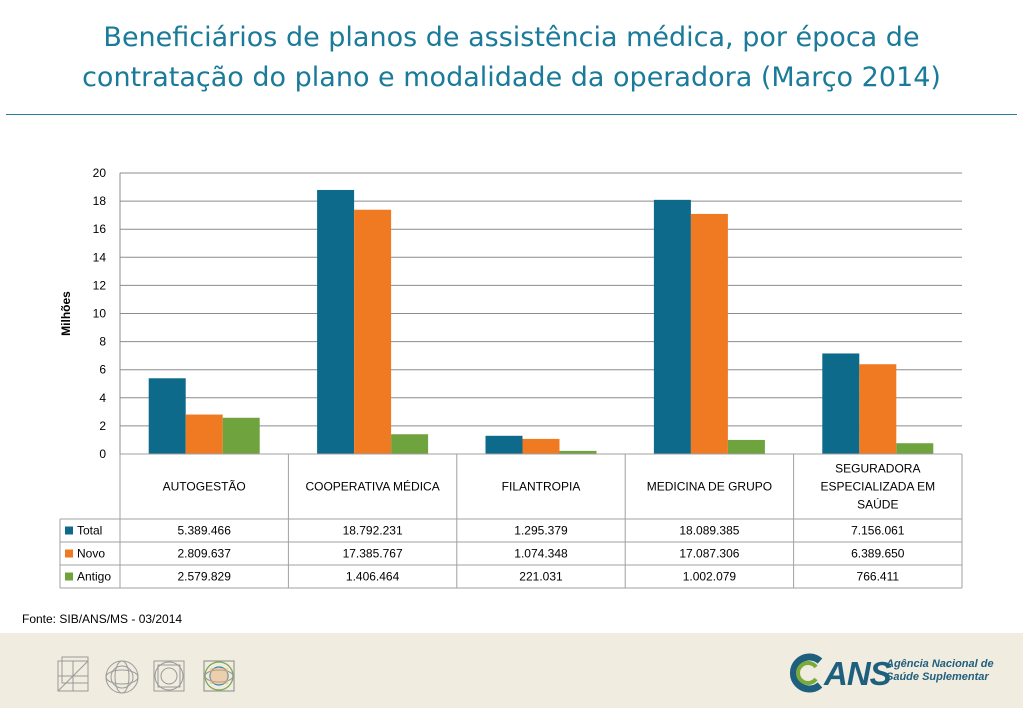 The width and height of the screenshot is (1023, 708). What do you see at coordinates (373, 531) in the screenshot?
I see `data-label: 18.792.231` at bounding box center [373, 531].